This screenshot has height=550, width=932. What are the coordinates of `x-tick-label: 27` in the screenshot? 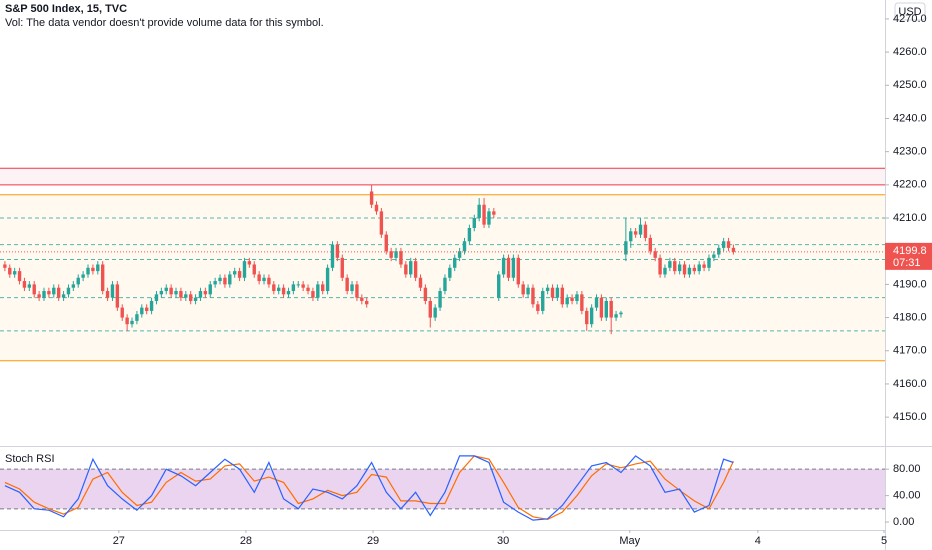 It's located at (119, 541).